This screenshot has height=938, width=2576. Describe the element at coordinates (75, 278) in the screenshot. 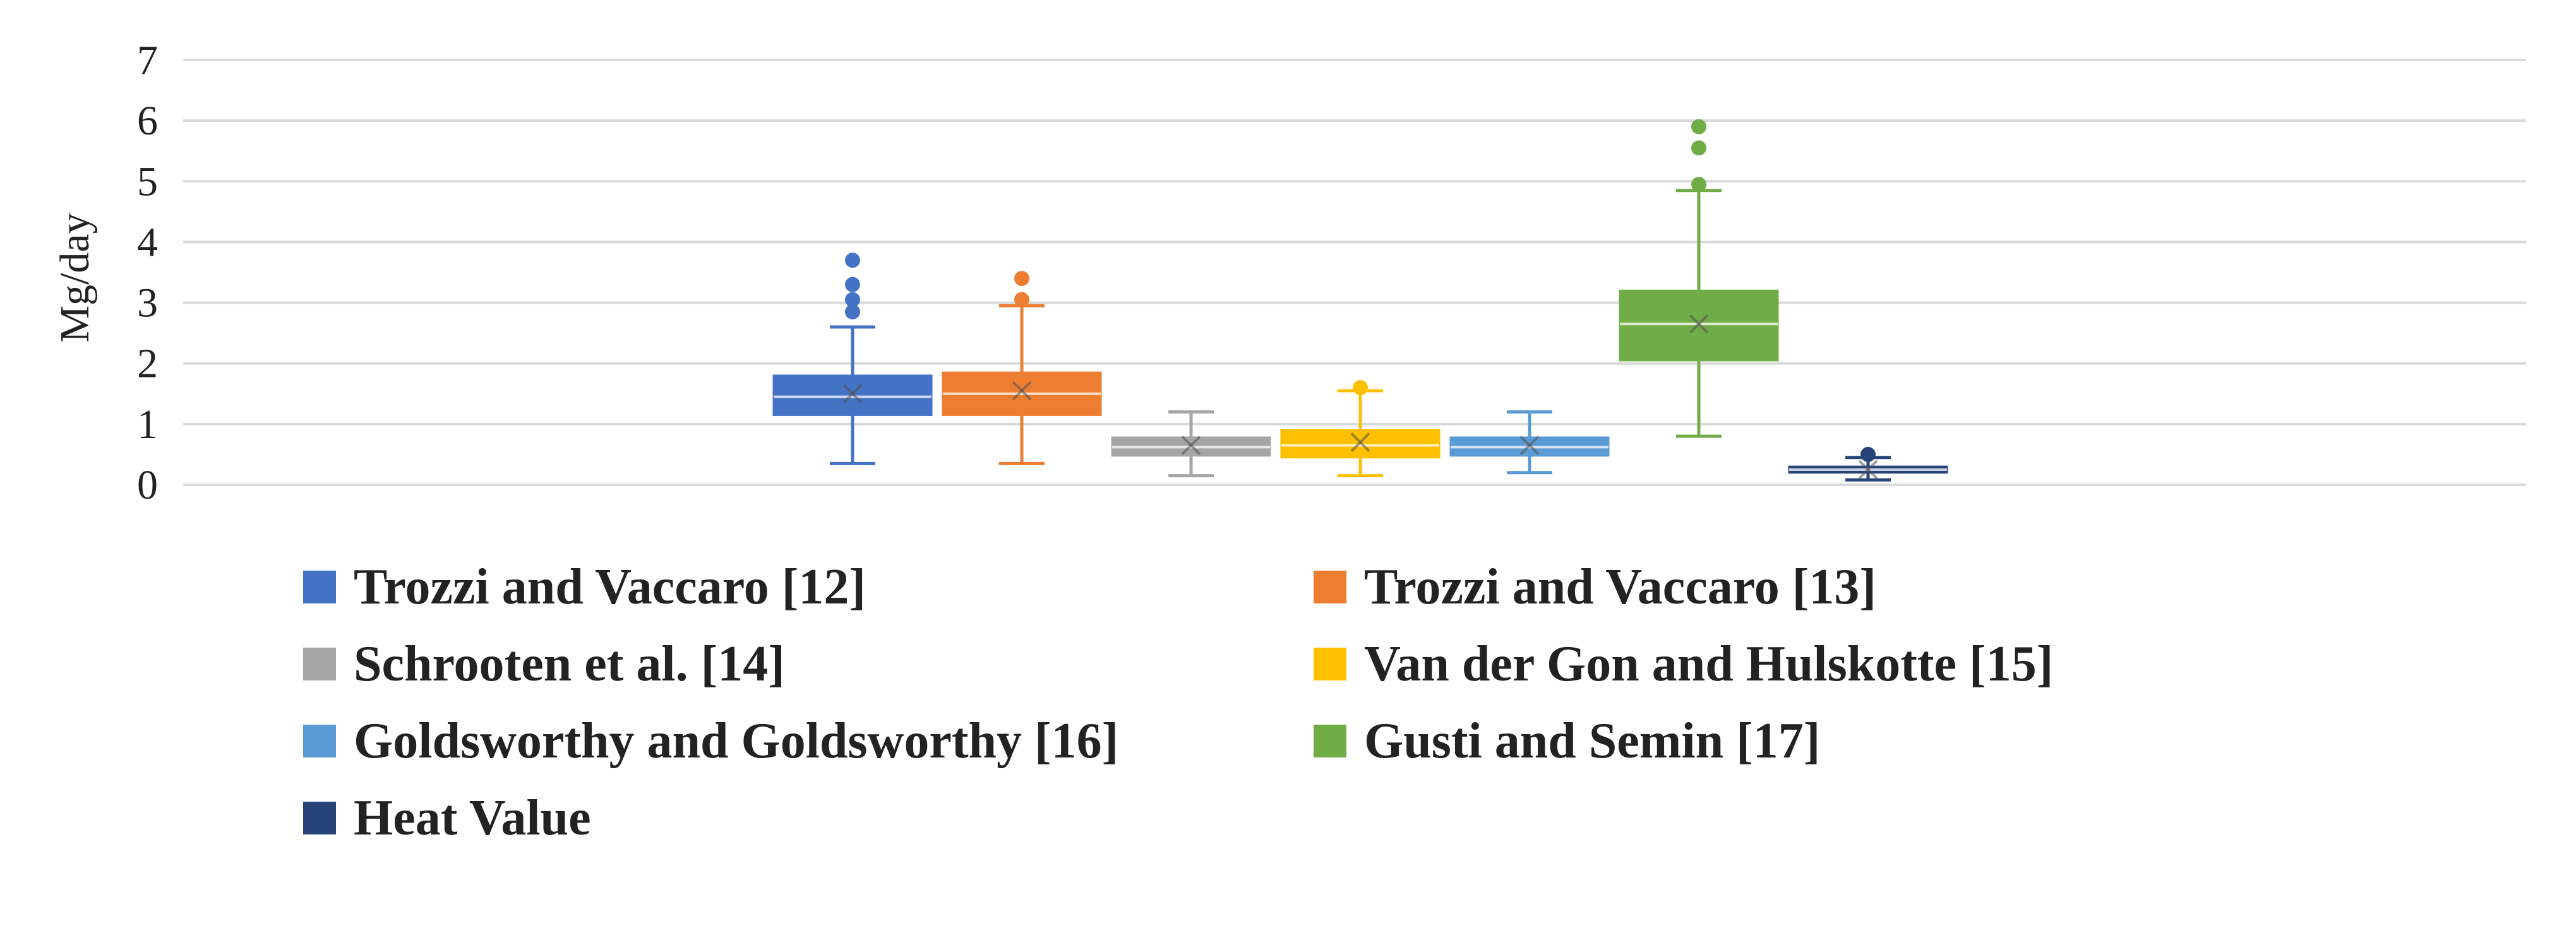

I see `y-axis-label: Mg/day` at that location.